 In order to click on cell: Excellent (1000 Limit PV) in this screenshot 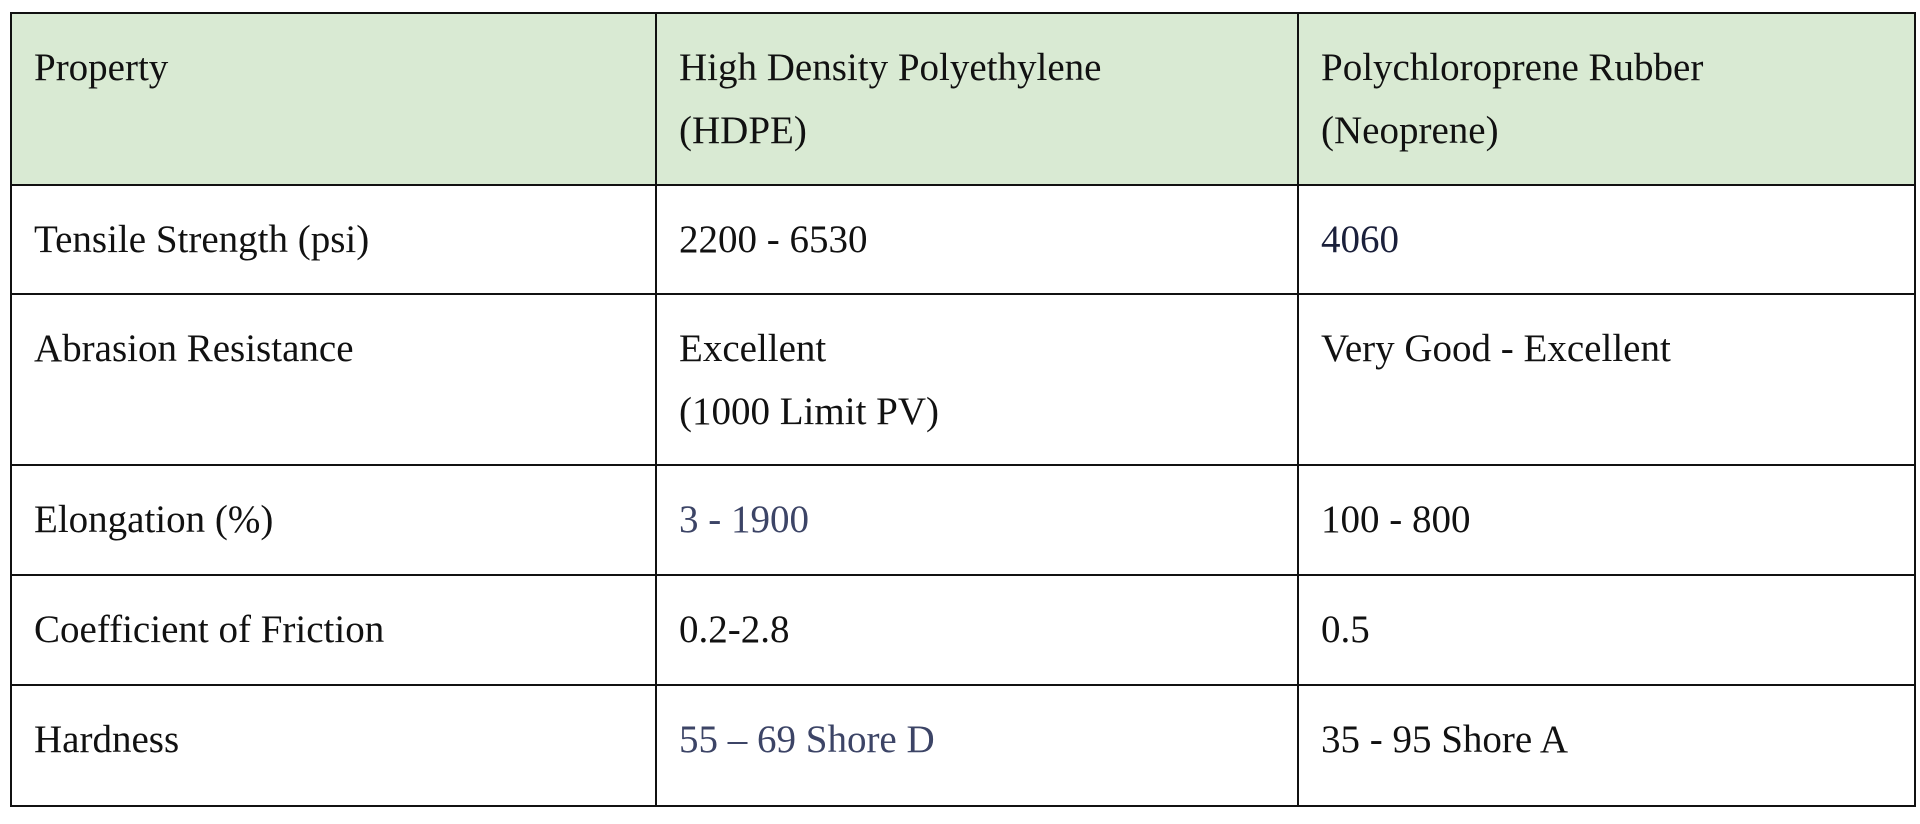, I will do `click(977, 379)`.